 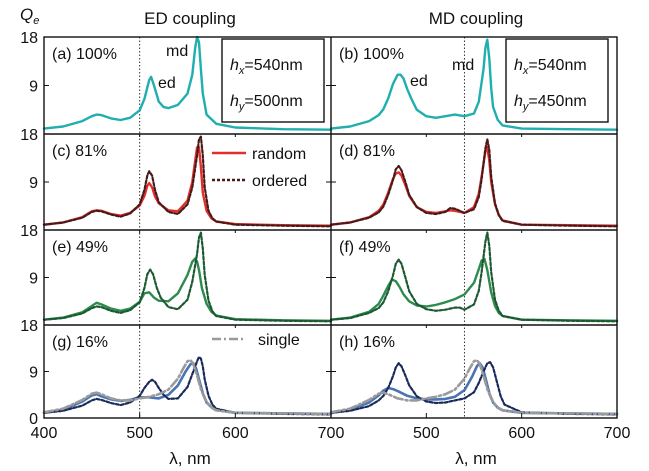 What do you see at coordinates (29, 231) in the screenshot?
I see `y-tick-label-r3-3: 18` at bounding box center [29, 231].